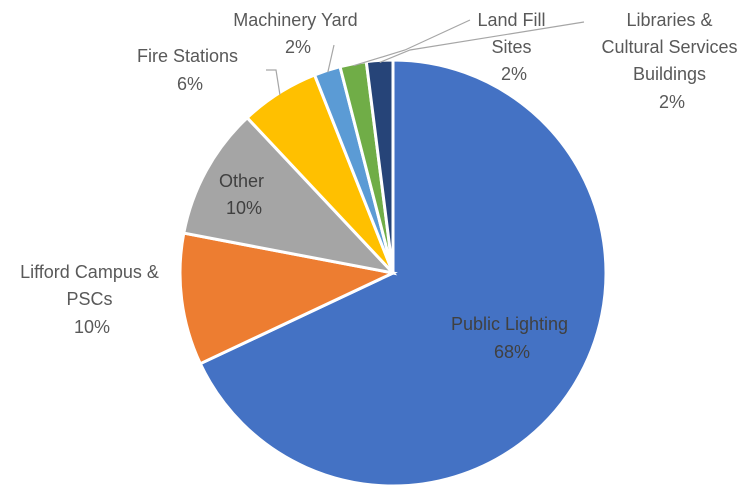 The width and height of the screenshot is (754, 485). Describe the element at coordinates (511, 47) in the screenshot. I see `label-land-fill-name-2: Sites` at that location.